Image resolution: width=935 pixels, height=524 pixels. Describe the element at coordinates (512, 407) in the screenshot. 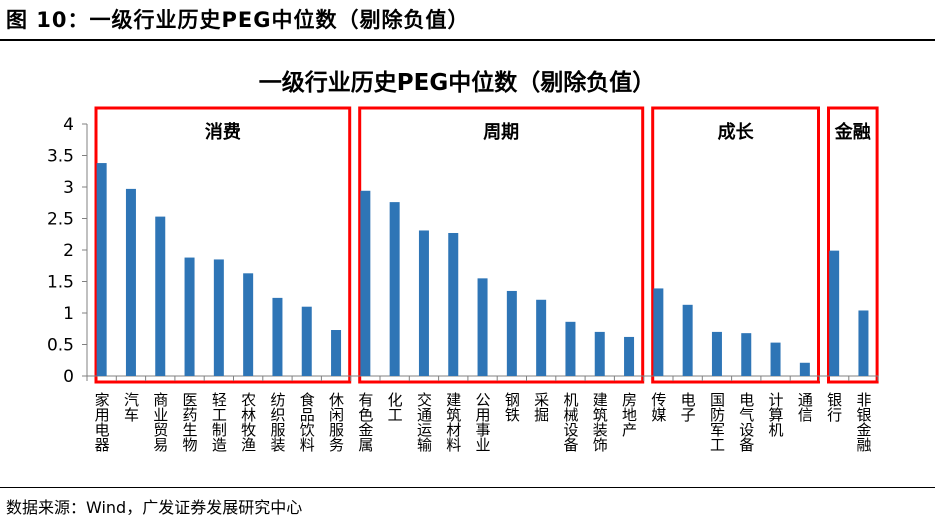

I see `x-tick-label: 钢铁` at that location.